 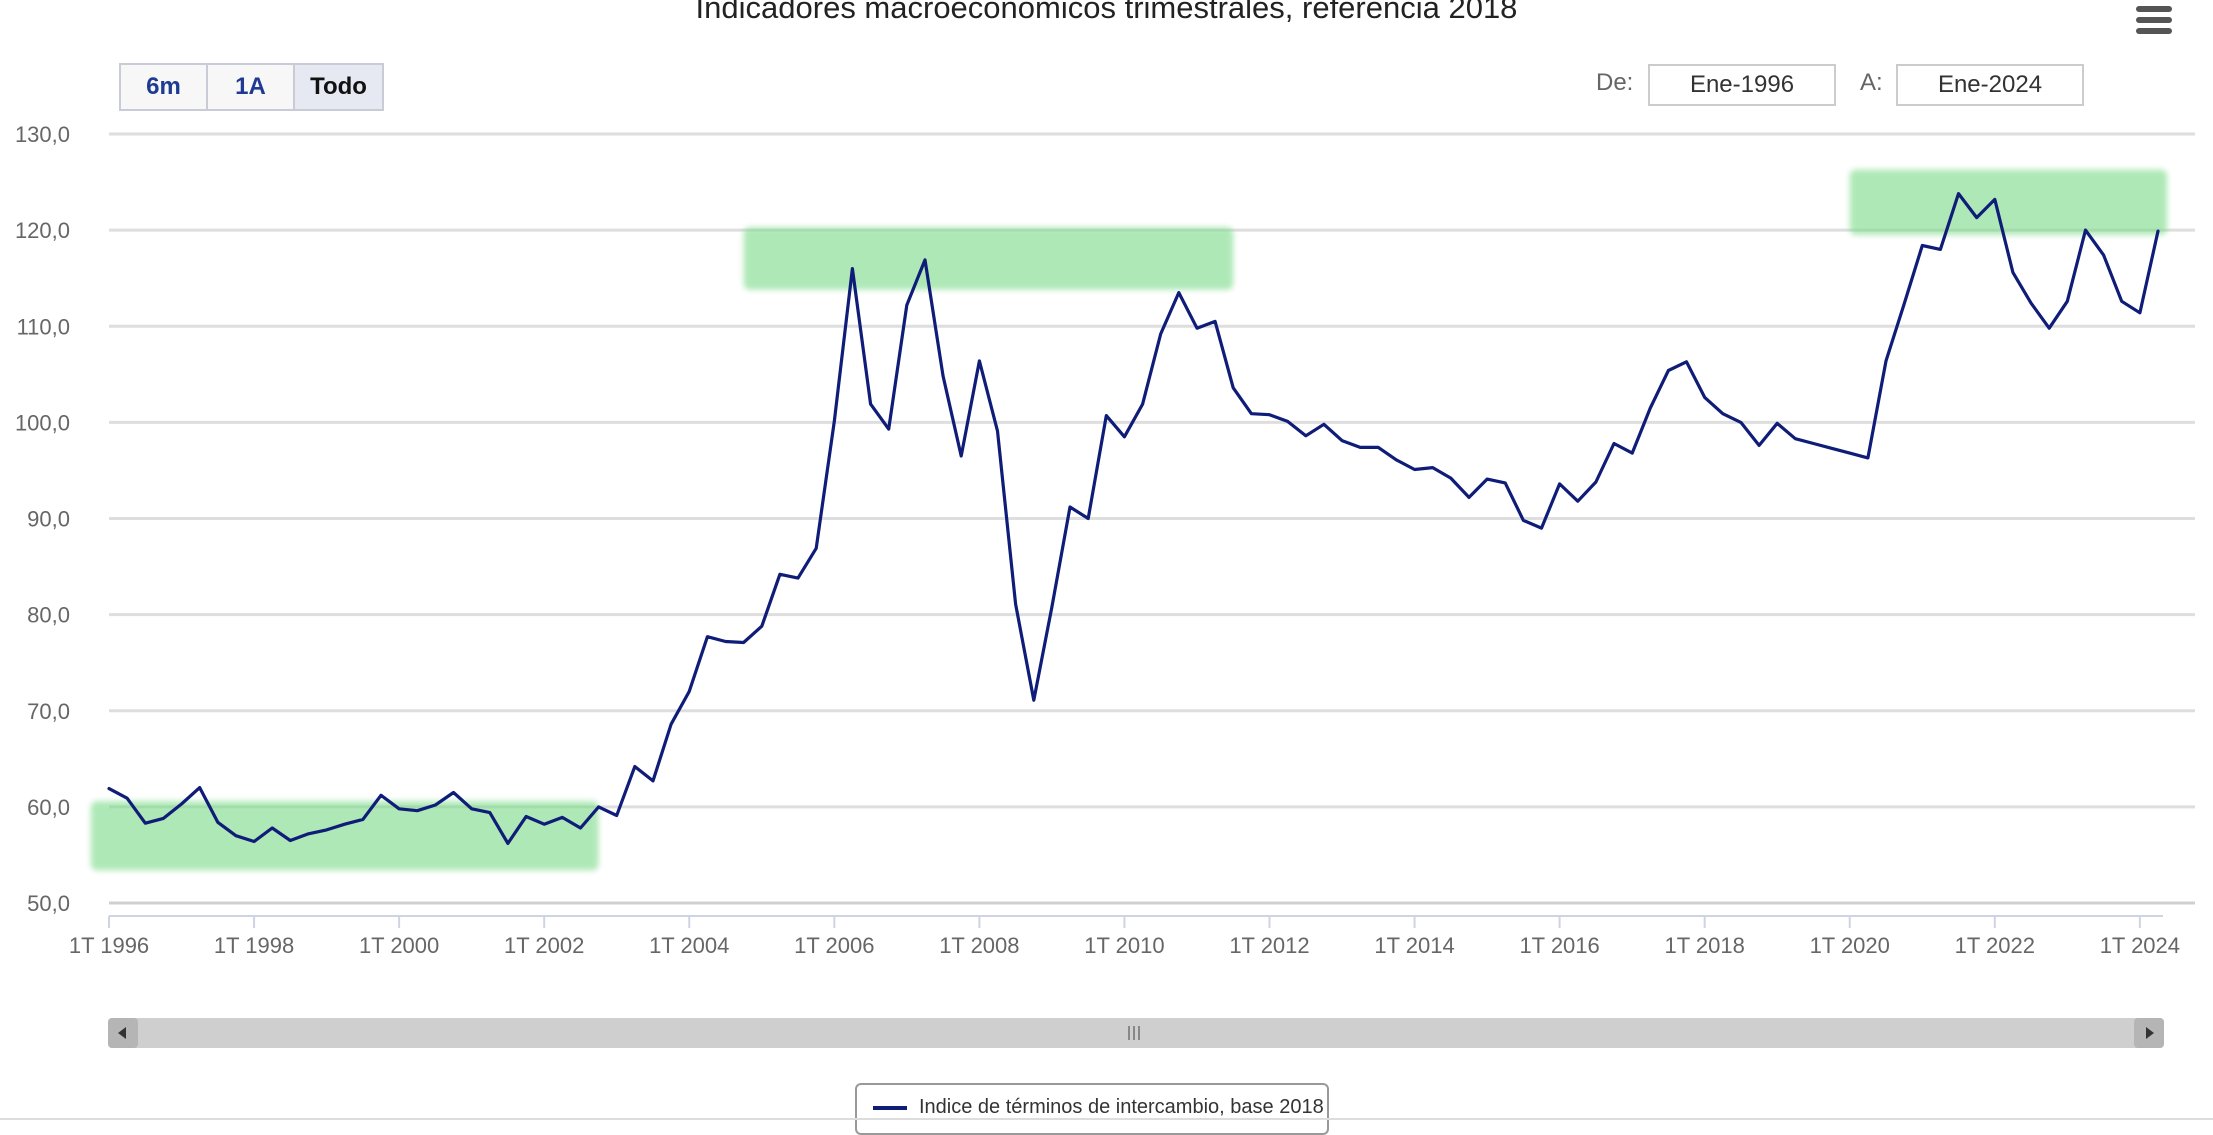 I want to click on y-tick-label: 120,0, so click(x=42, y=230).